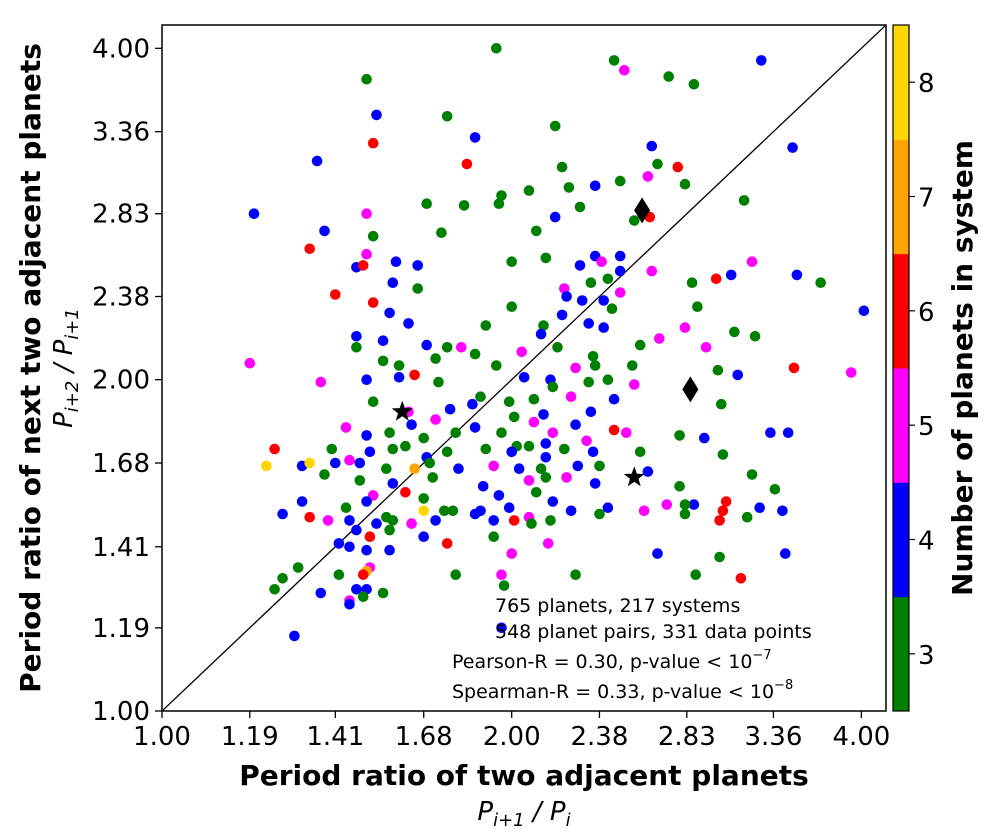  I want to click on colorbar-tick-label: 5, so click(926, 427).